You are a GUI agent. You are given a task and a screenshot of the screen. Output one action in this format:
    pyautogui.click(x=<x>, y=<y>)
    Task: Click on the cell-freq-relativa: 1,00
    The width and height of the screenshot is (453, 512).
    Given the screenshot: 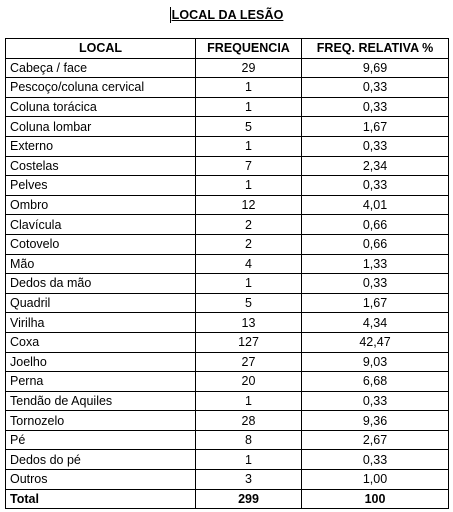 What is the action you would take?
    pyautogui.click(x=375, y=479)
    